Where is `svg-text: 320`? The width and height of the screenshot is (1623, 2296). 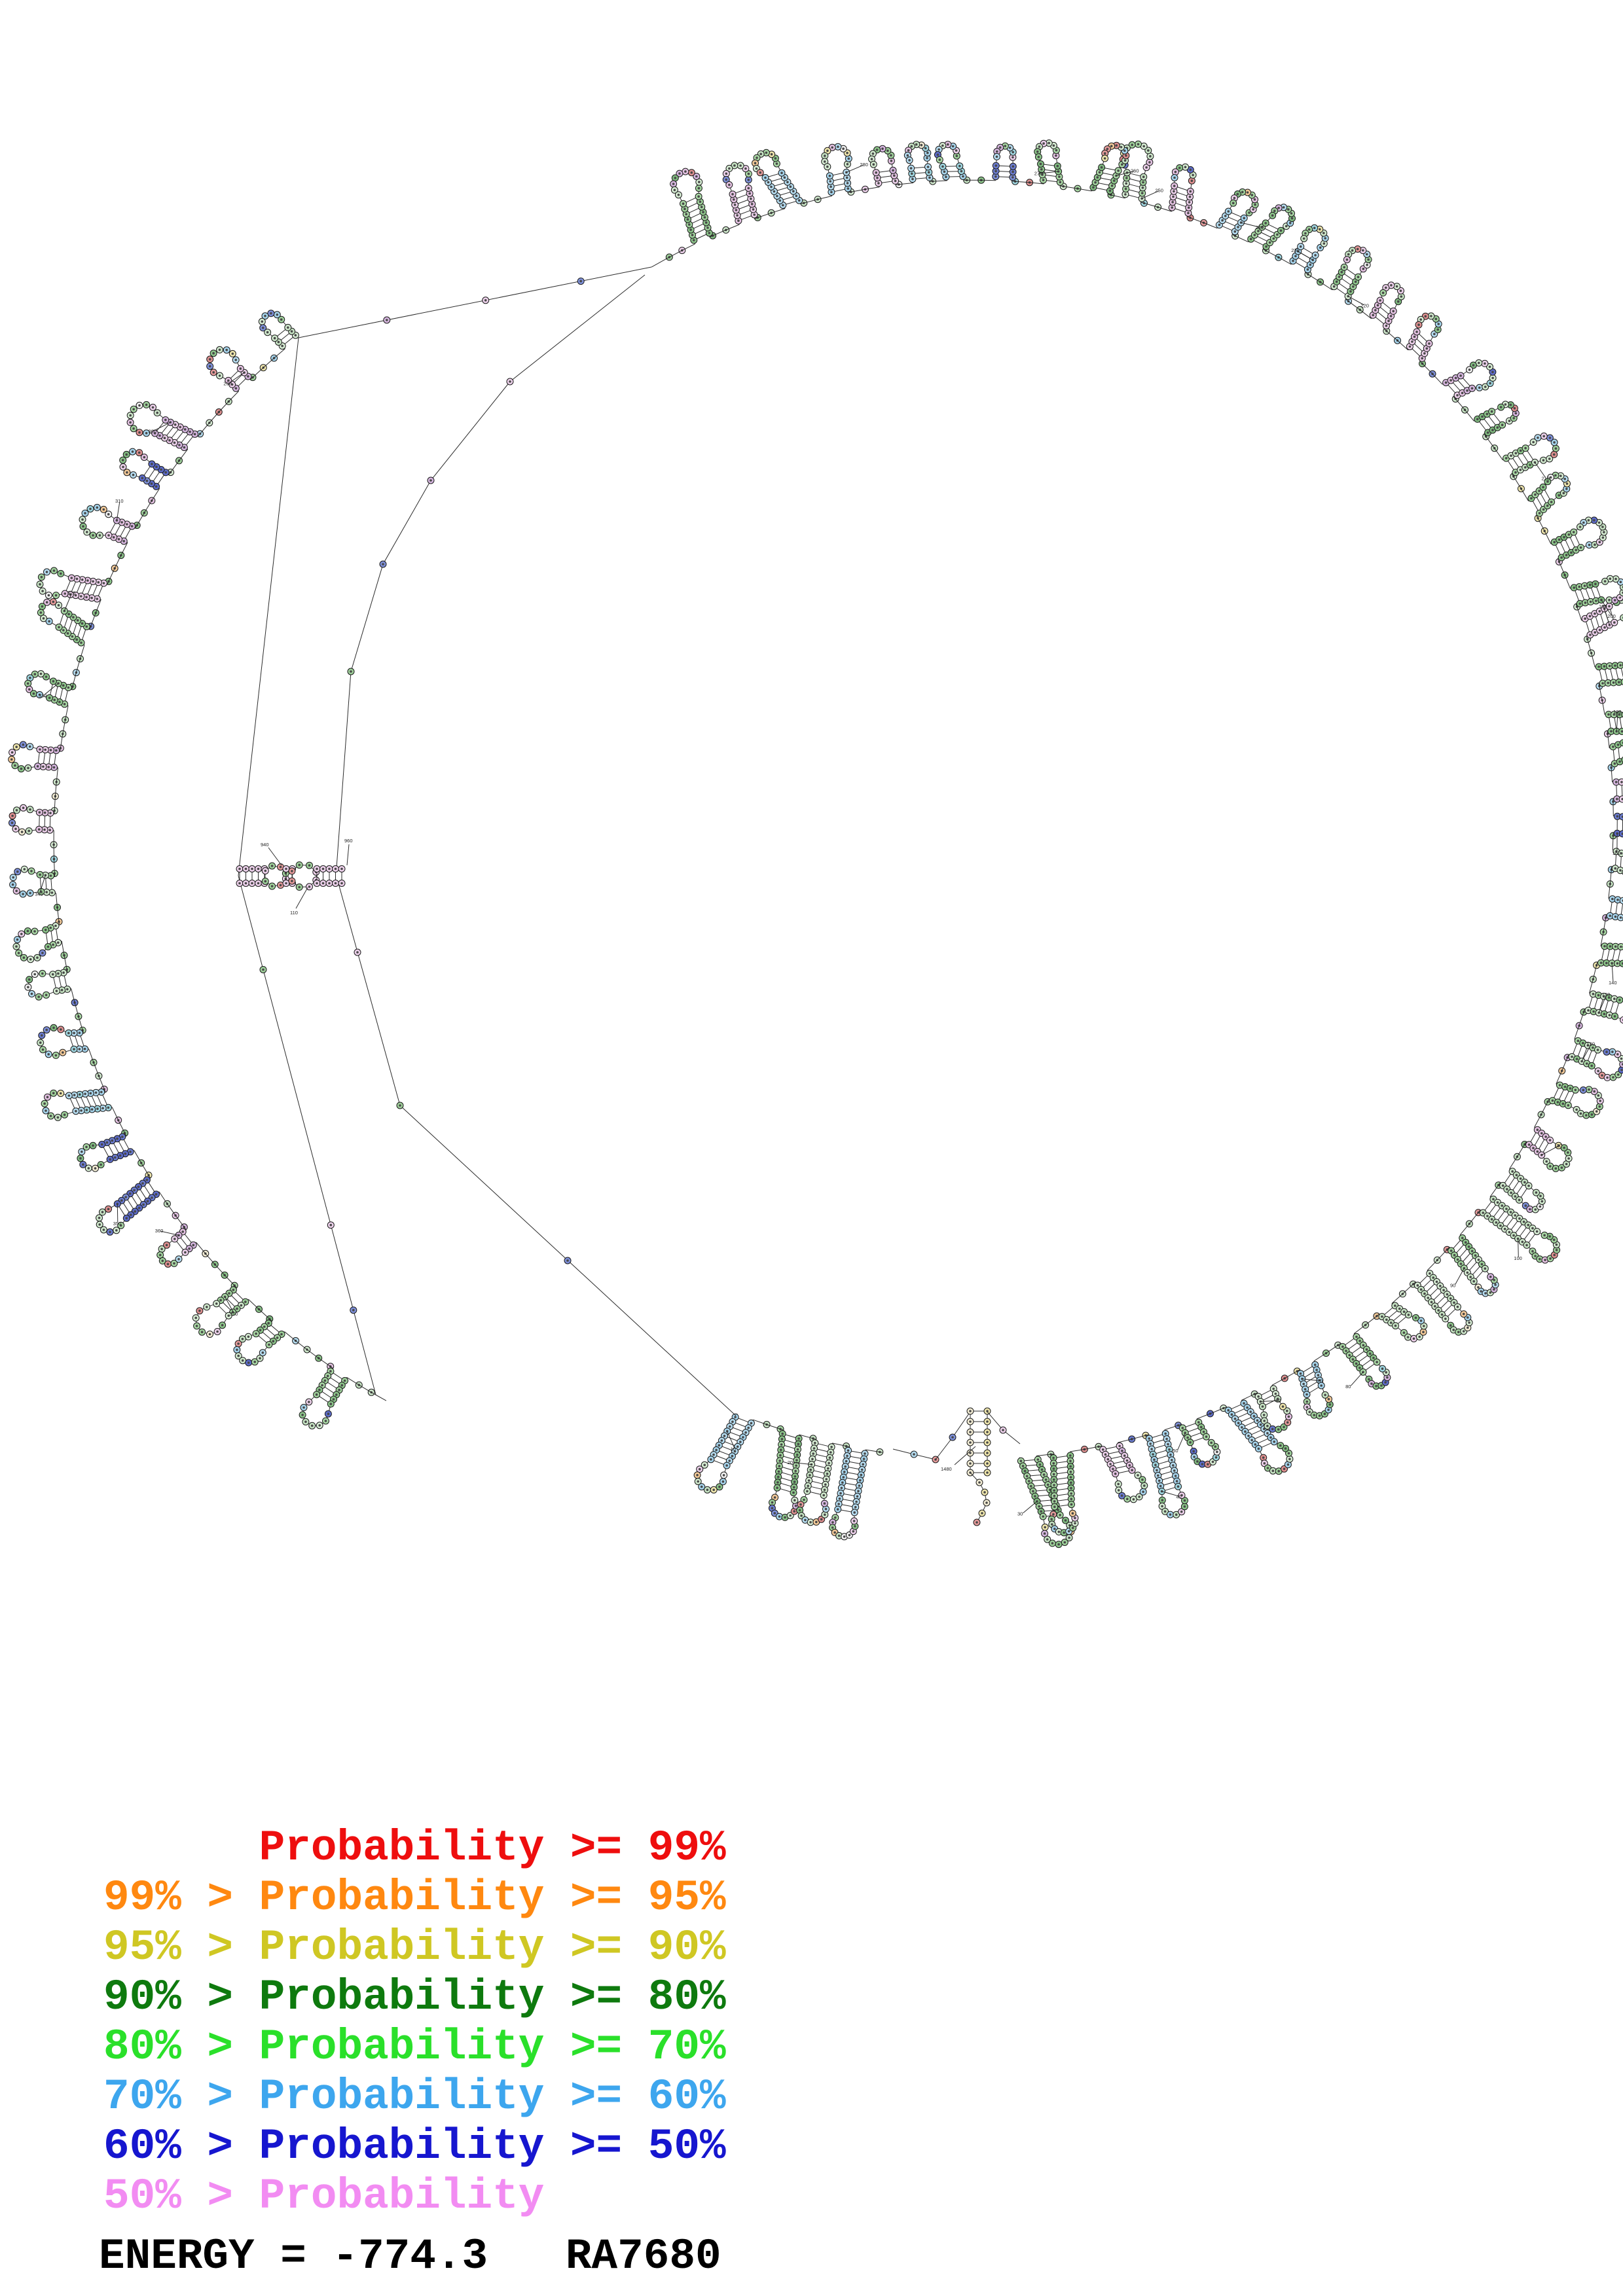
svg-text: 320 is located at coordinates (71, 593).